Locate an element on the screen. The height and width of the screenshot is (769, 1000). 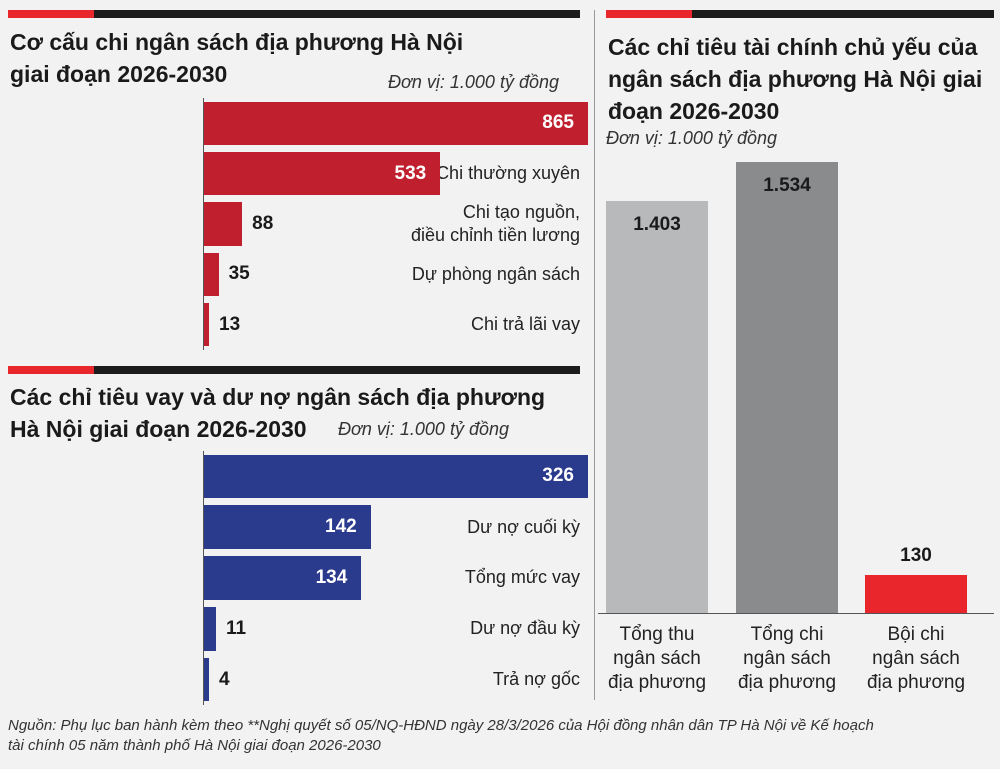
chart2-row: Dư nợ cuối kỳ 142 is located at coordinates (395, 527).